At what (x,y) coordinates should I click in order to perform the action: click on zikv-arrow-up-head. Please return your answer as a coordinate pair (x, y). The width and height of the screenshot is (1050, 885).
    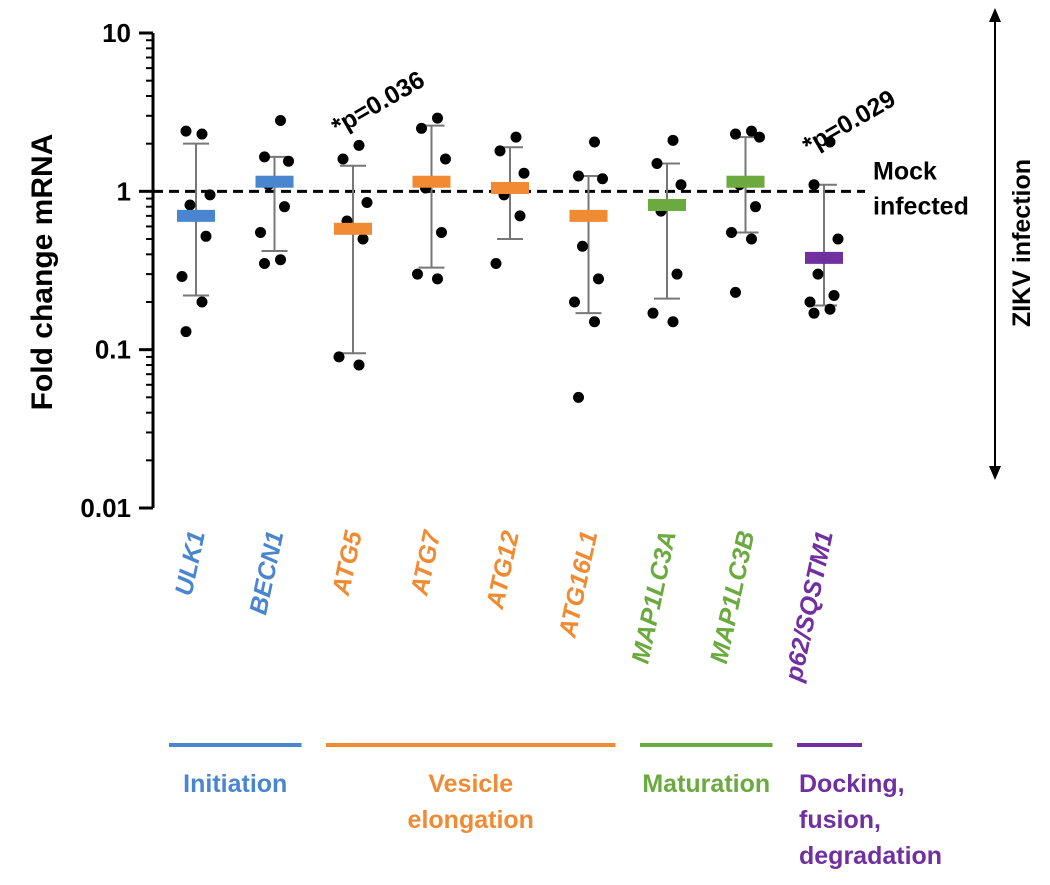
    Looking at the image, I should click on (995, 15).